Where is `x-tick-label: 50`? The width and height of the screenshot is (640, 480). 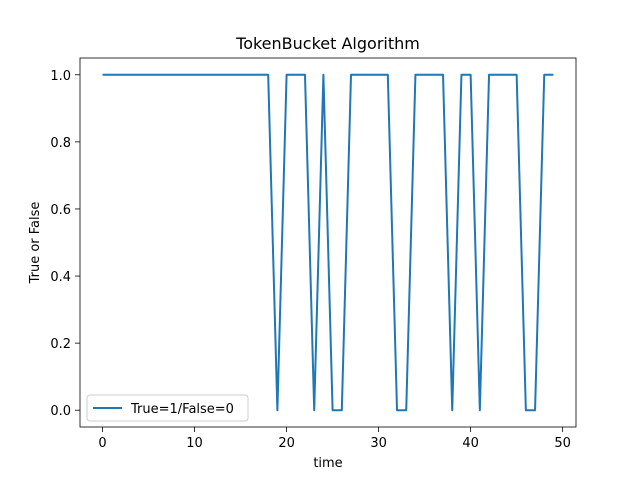 x-tick-label: 50 is located at coordinates (562, 443).